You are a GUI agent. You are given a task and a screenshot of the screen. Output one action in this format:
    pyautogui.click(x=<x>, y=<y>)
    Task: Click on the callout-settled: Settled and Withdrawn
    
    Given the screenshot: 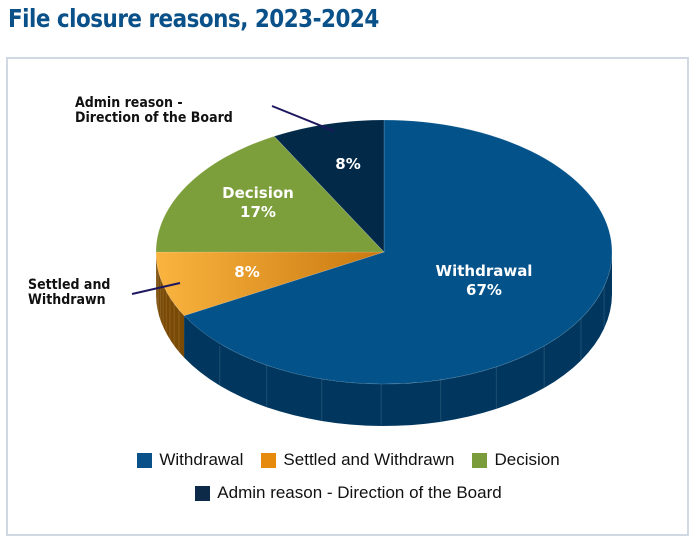 What is the action you would take?
    pyautogui.click(x=69, y=293)
    